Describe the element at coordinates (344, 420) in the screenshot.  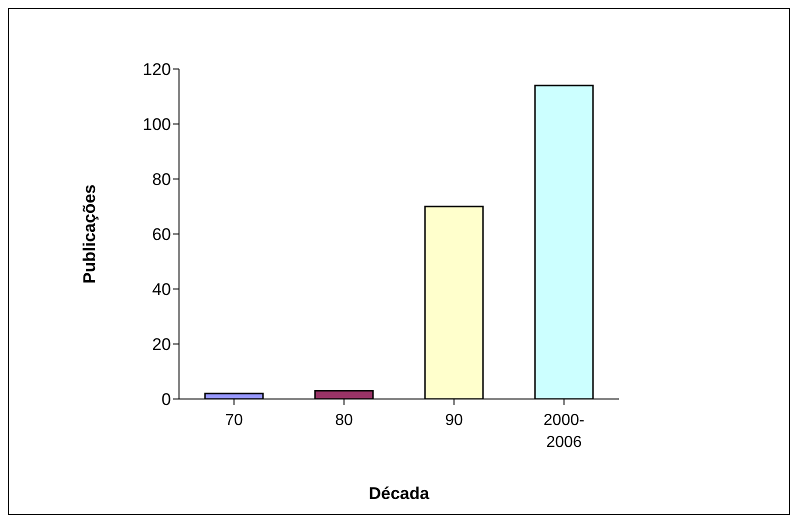
I see `x-tick-label: 80` at that location.